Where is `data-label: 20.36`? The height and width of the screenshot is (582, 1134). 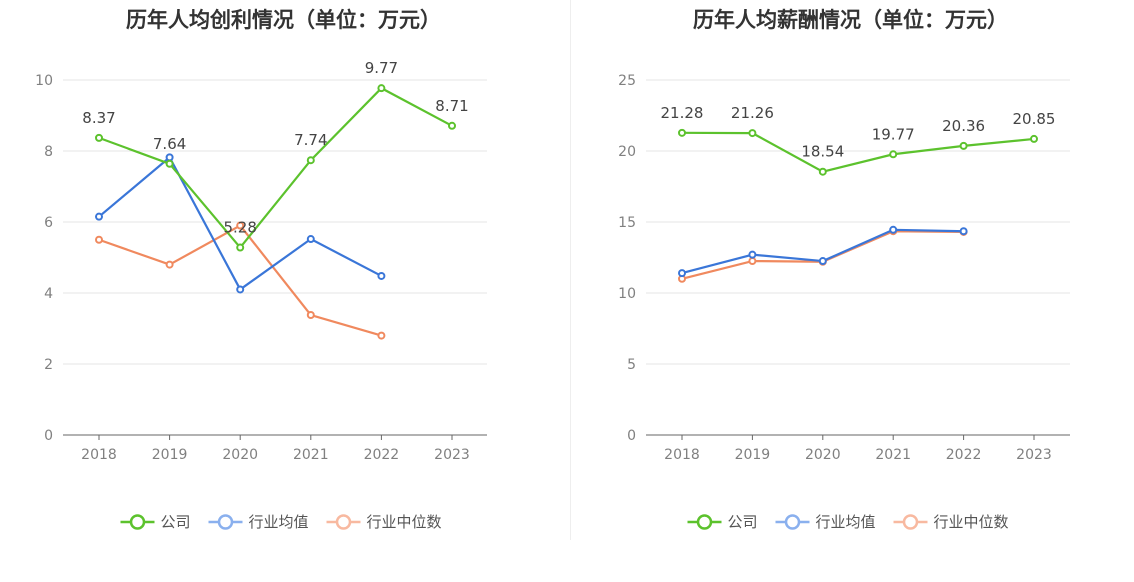
data-label: 20.36 is located at coordinates (963, 126).